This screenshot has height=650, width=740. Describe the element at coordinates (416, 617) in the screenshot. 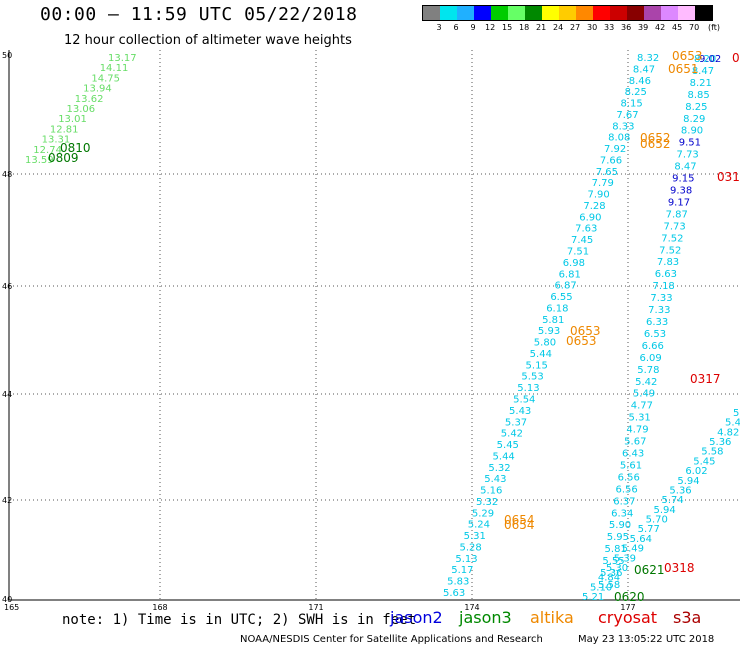

I see `satellite-jason2: jason2` at that location.